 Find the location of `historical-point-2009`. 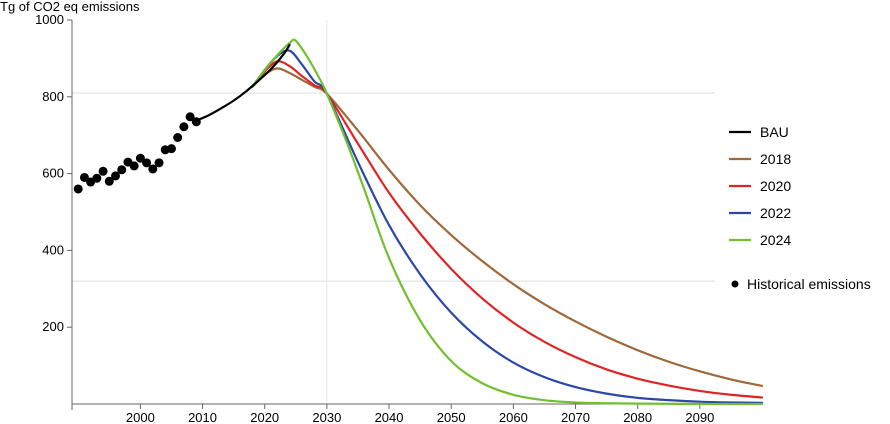

historical-point-2009 is located at coordinates (196, 122).